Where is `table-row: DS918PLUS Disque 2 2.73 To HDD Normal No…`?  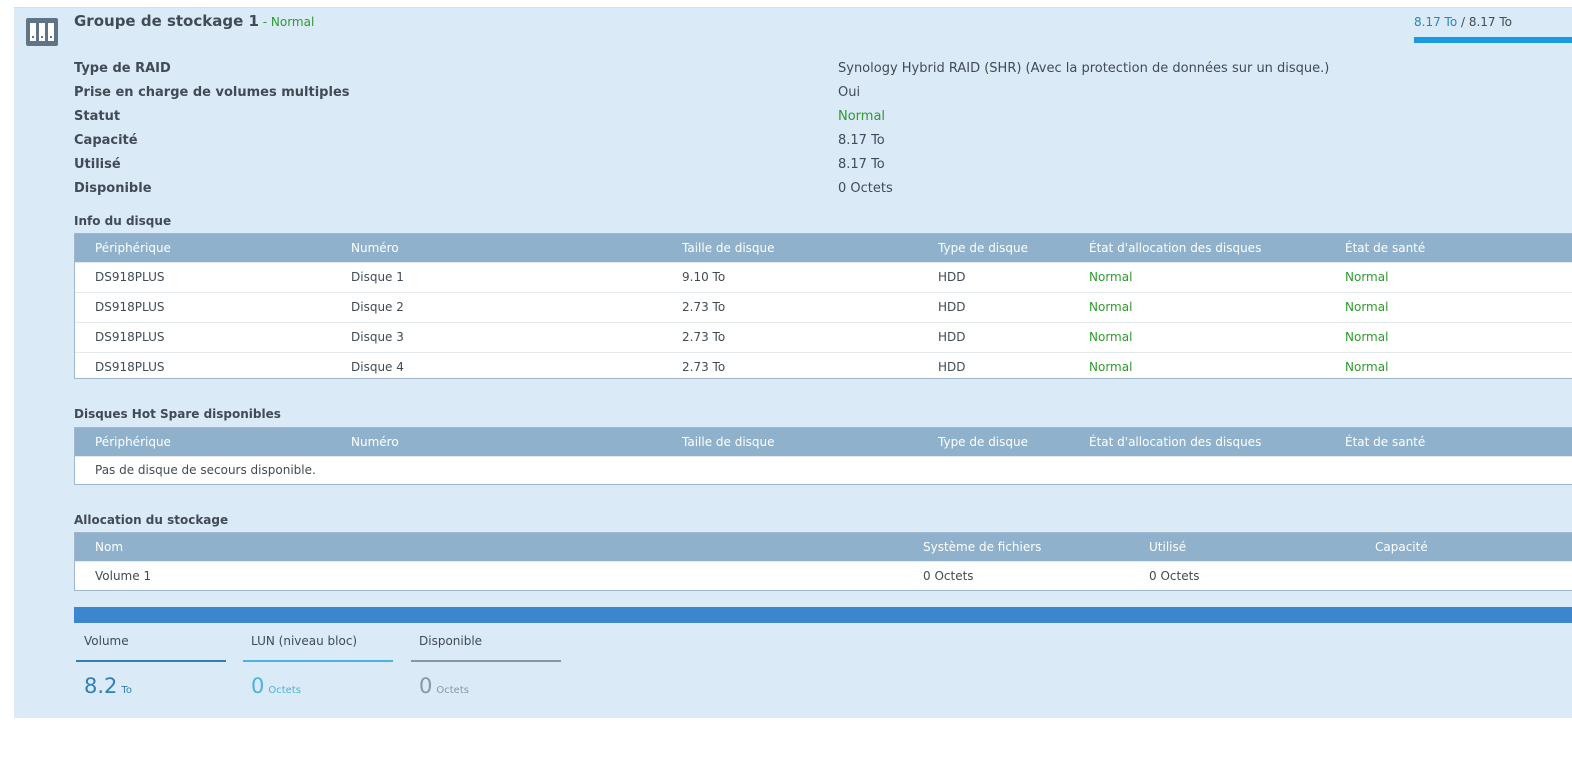
table-row: DS918PLUS Disque 2 2.73 To HDD Normal No… is located at coordinates (823, 307).